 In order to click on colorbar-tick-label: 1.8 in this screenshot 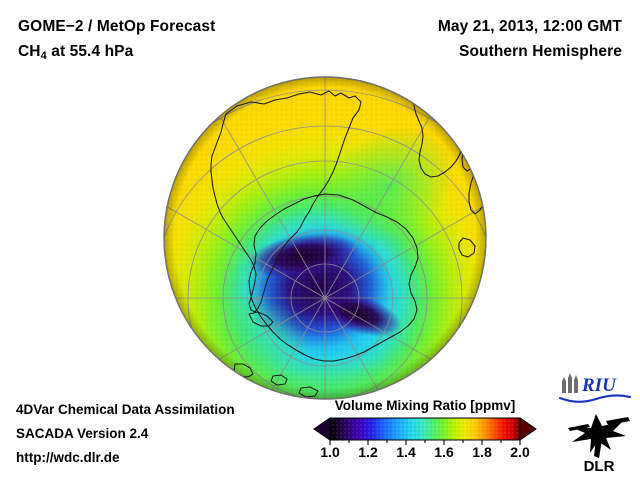, I will do `click(482, 452)`.